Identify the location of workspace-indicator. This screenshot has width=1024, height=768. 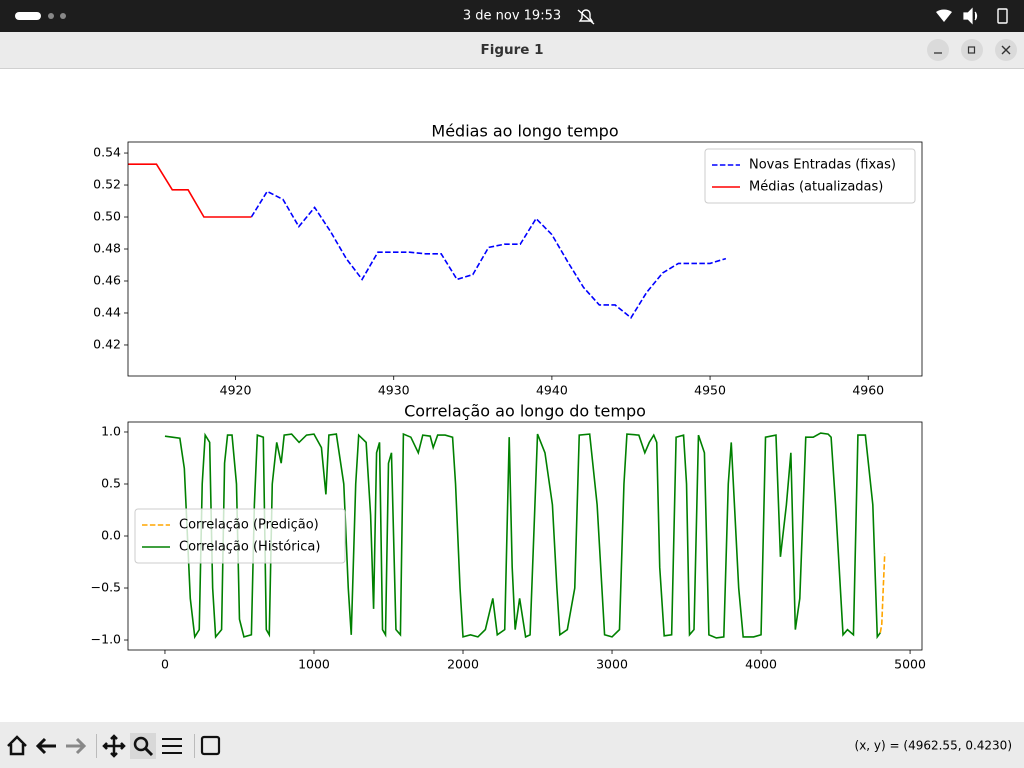
(28, 16).